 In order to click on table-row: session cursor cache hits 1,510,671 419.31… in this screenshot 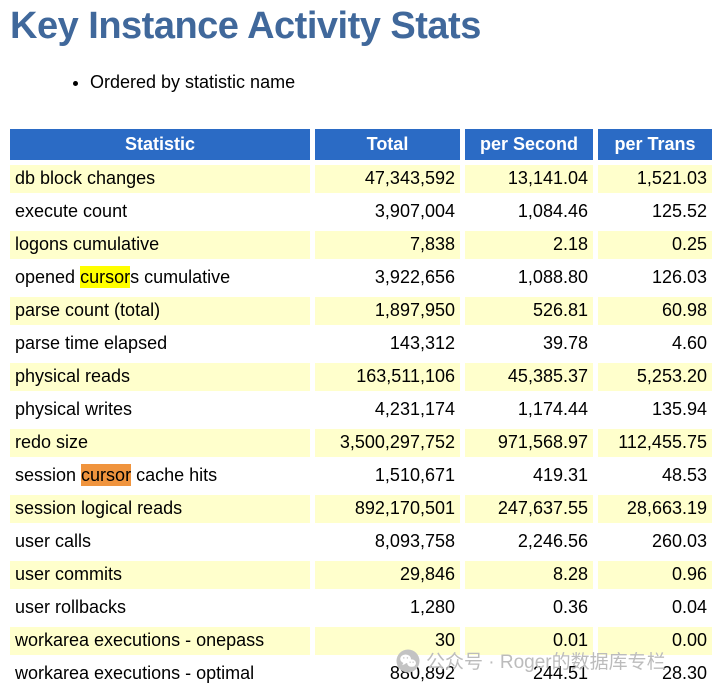, I will do `click(361, 475)`.